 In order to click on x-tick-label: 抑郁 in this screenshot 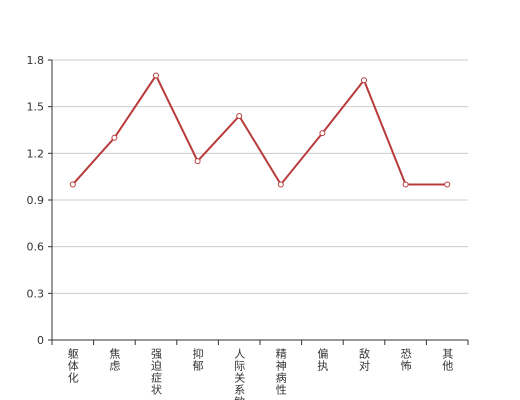, I will do `click(197, 359)`.